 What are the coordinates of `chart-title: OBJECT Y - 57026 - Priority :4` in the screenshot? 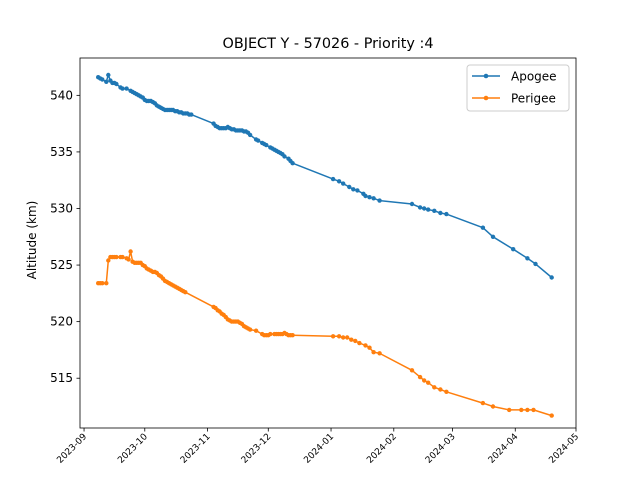 It's located at (328, 44).